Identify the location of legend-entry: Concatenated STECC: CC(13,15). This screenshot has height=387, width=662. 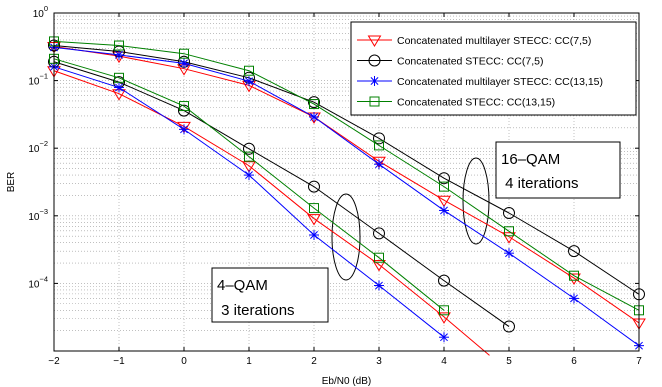
(456, 102).